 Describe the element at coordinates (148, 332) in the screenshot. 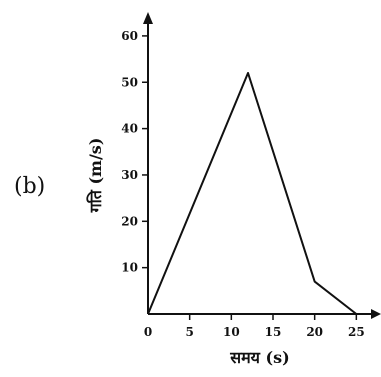

I see `x-tick-label: 0` at that location.